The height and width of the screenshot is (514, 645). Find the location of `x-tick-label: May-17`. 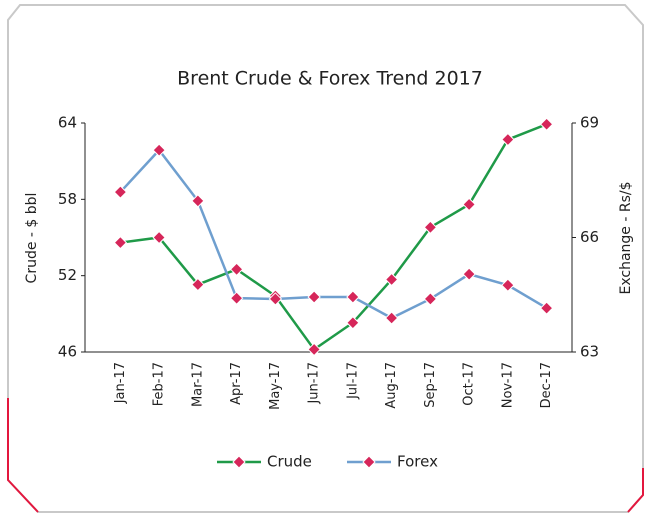

x-tick-label: May-17 is located at coordinates (275, 386).